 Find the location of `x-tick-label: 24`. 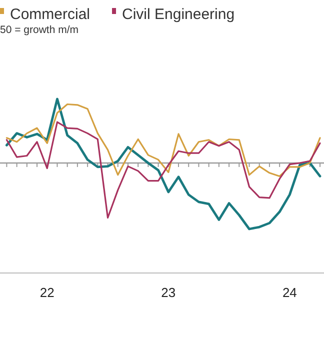

x-tick-label: 24 is located at coordinates (289, 292).